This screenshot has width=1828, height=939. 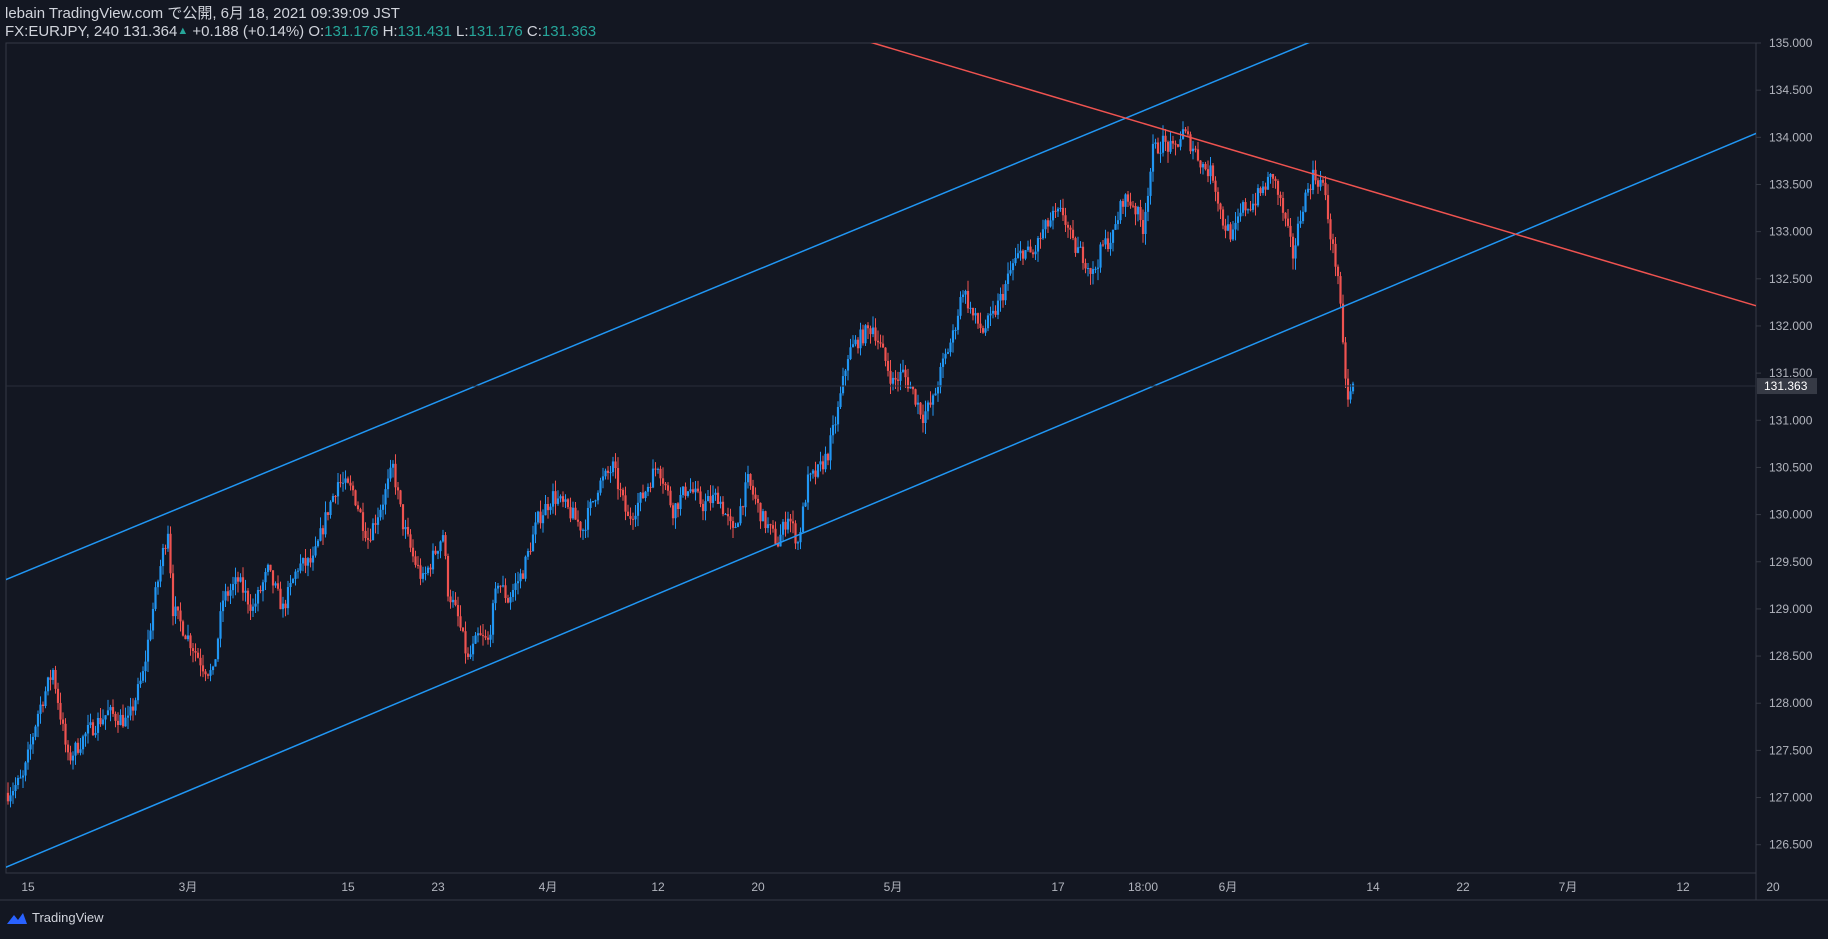 I want to click on y-tick-label: 133.000, so click(x=1791, y=232).